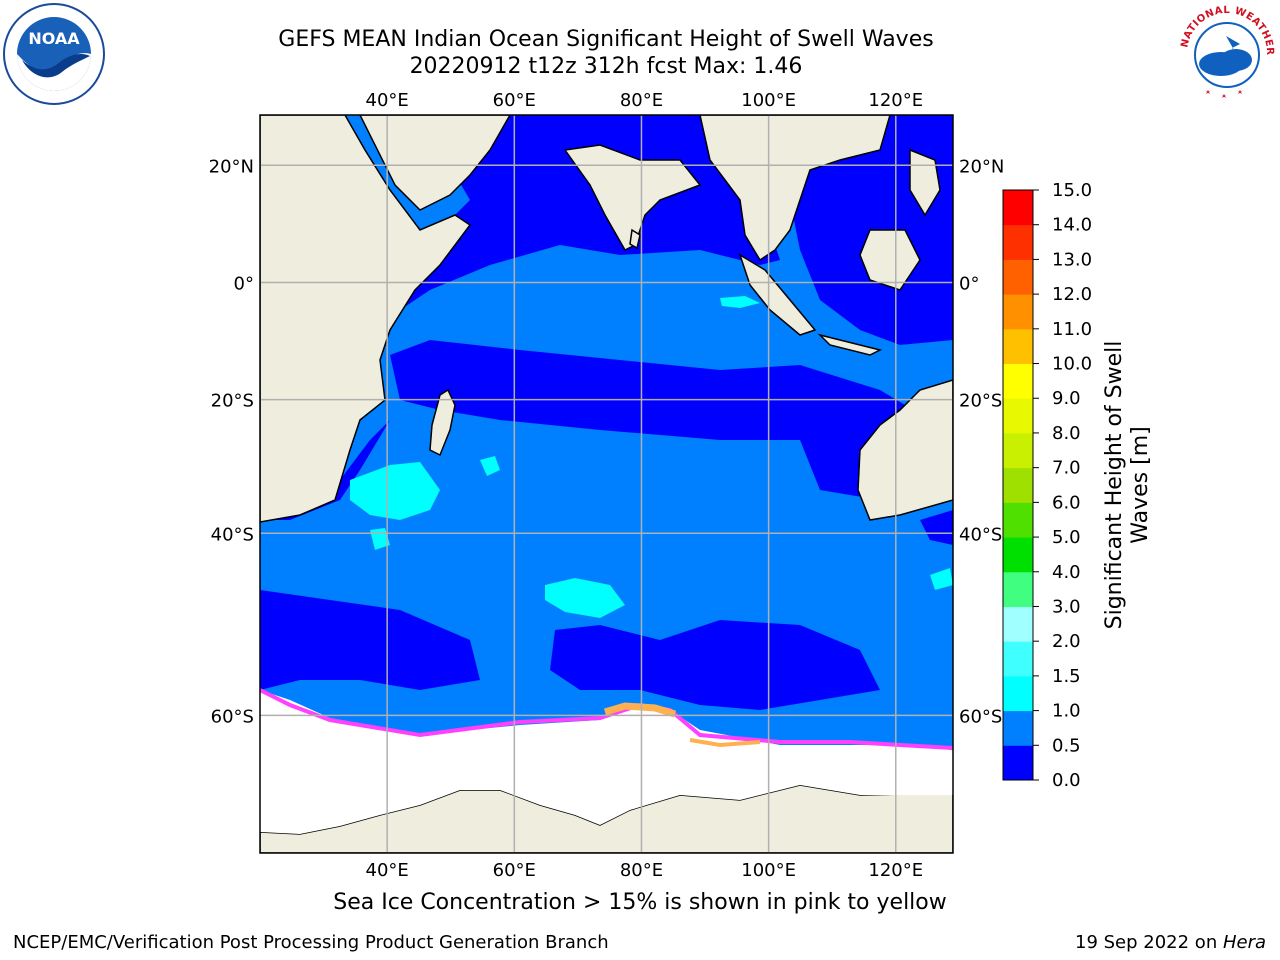  What do you see at coordinates (1072, 190) in the screenshot?
I see `colorbar-tick-label: 15.0` at bounding box center [1072, 190].